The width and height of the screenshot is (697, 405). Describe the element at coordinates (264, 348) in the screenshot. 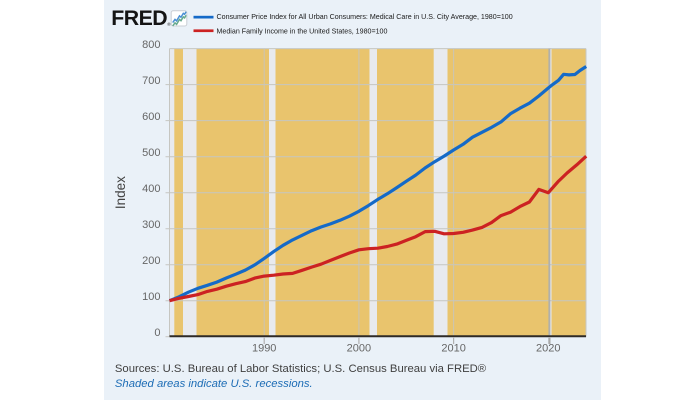

I see `svg-text: 1990` at that location.